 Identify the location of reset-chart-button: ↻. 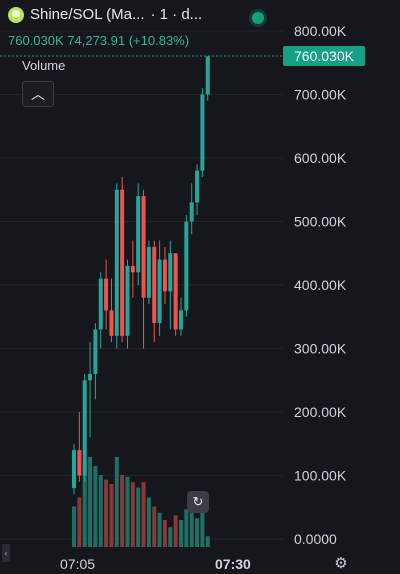
(198, 502).